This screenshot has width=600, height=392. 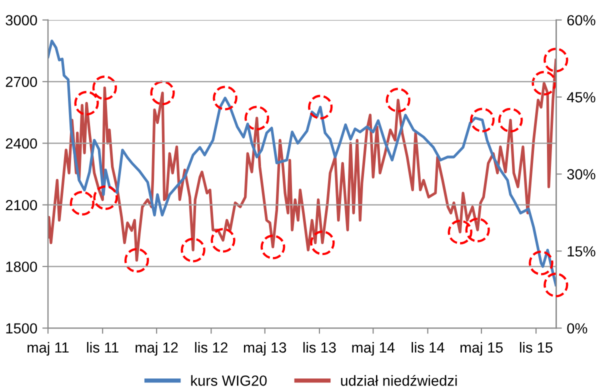 What do you see at coordinates (581, 20) in the screenshot?
I see `y2-tick-label: 60%` at bounding box center [581, 20].